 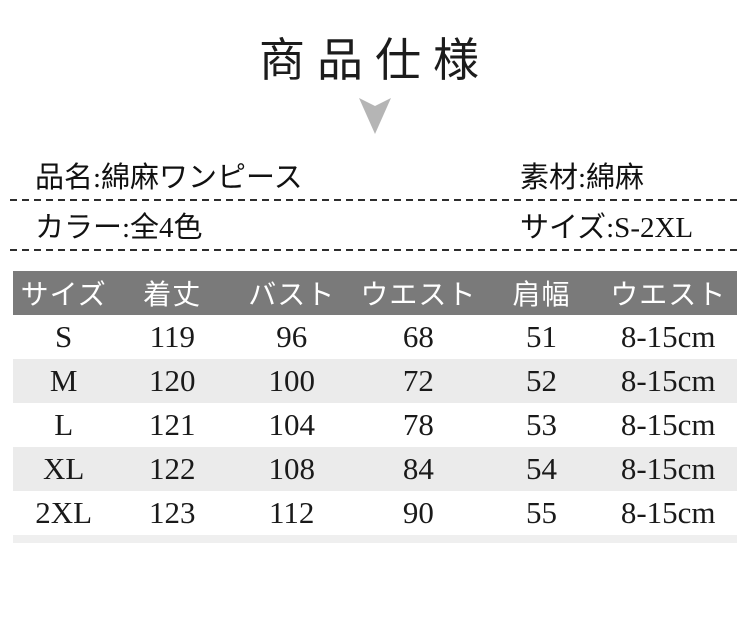 I want to click on table-cell: 123, so click(x=172, y=513).